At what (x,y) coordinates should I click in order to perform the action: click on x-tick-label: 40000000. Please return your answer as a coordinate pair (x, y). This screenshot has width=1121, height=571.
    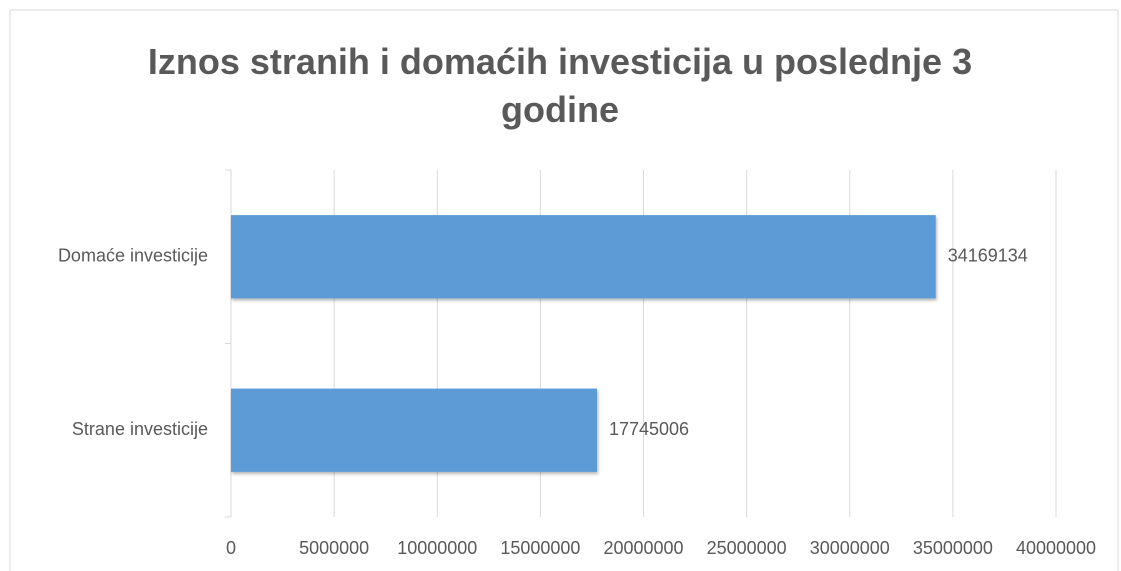
    Looking at the image, I should click on (1056, 548).